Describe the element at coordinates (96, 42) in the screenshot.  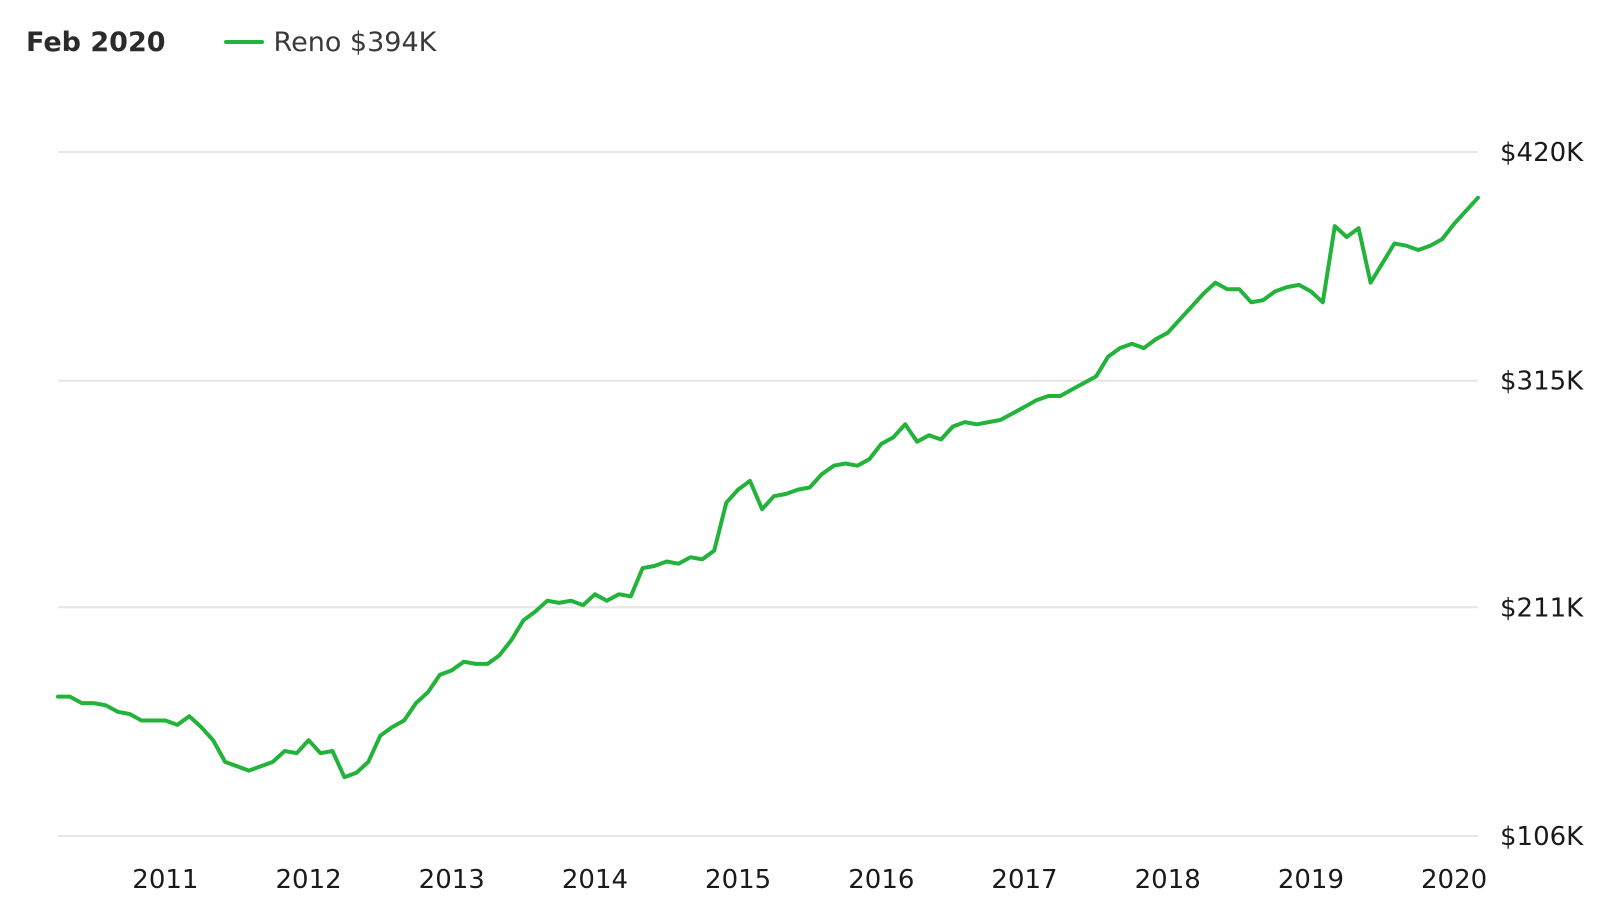
I see `hover-date-label: Feb 2020` at that location.